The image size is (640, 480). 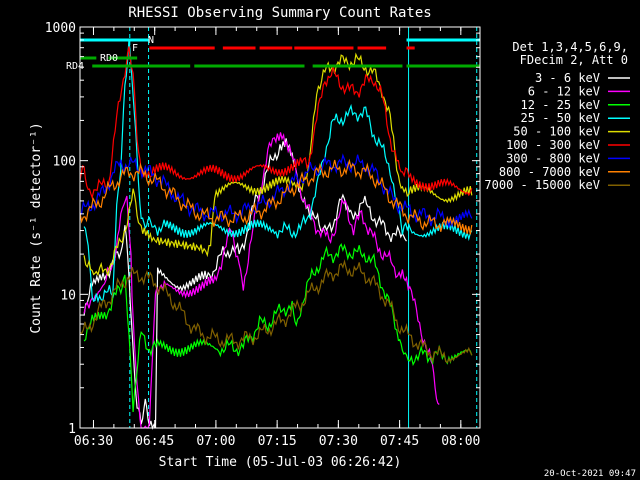 What do you see at coordinates (68, 295) in the screenshot?
I see `y-tick-label: 10` at bounding box center [68, 295].